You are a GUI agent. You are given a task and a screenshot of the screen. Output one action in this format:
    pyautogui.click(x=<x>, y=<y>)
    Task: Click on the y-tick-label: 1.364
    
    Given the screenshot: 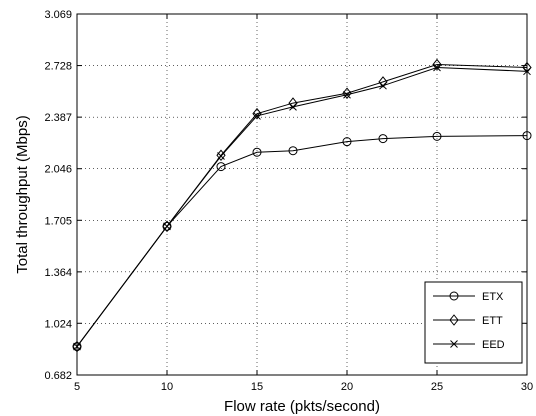 What is the action you would take?
    pyautogui.click(x=58, y=273)
    